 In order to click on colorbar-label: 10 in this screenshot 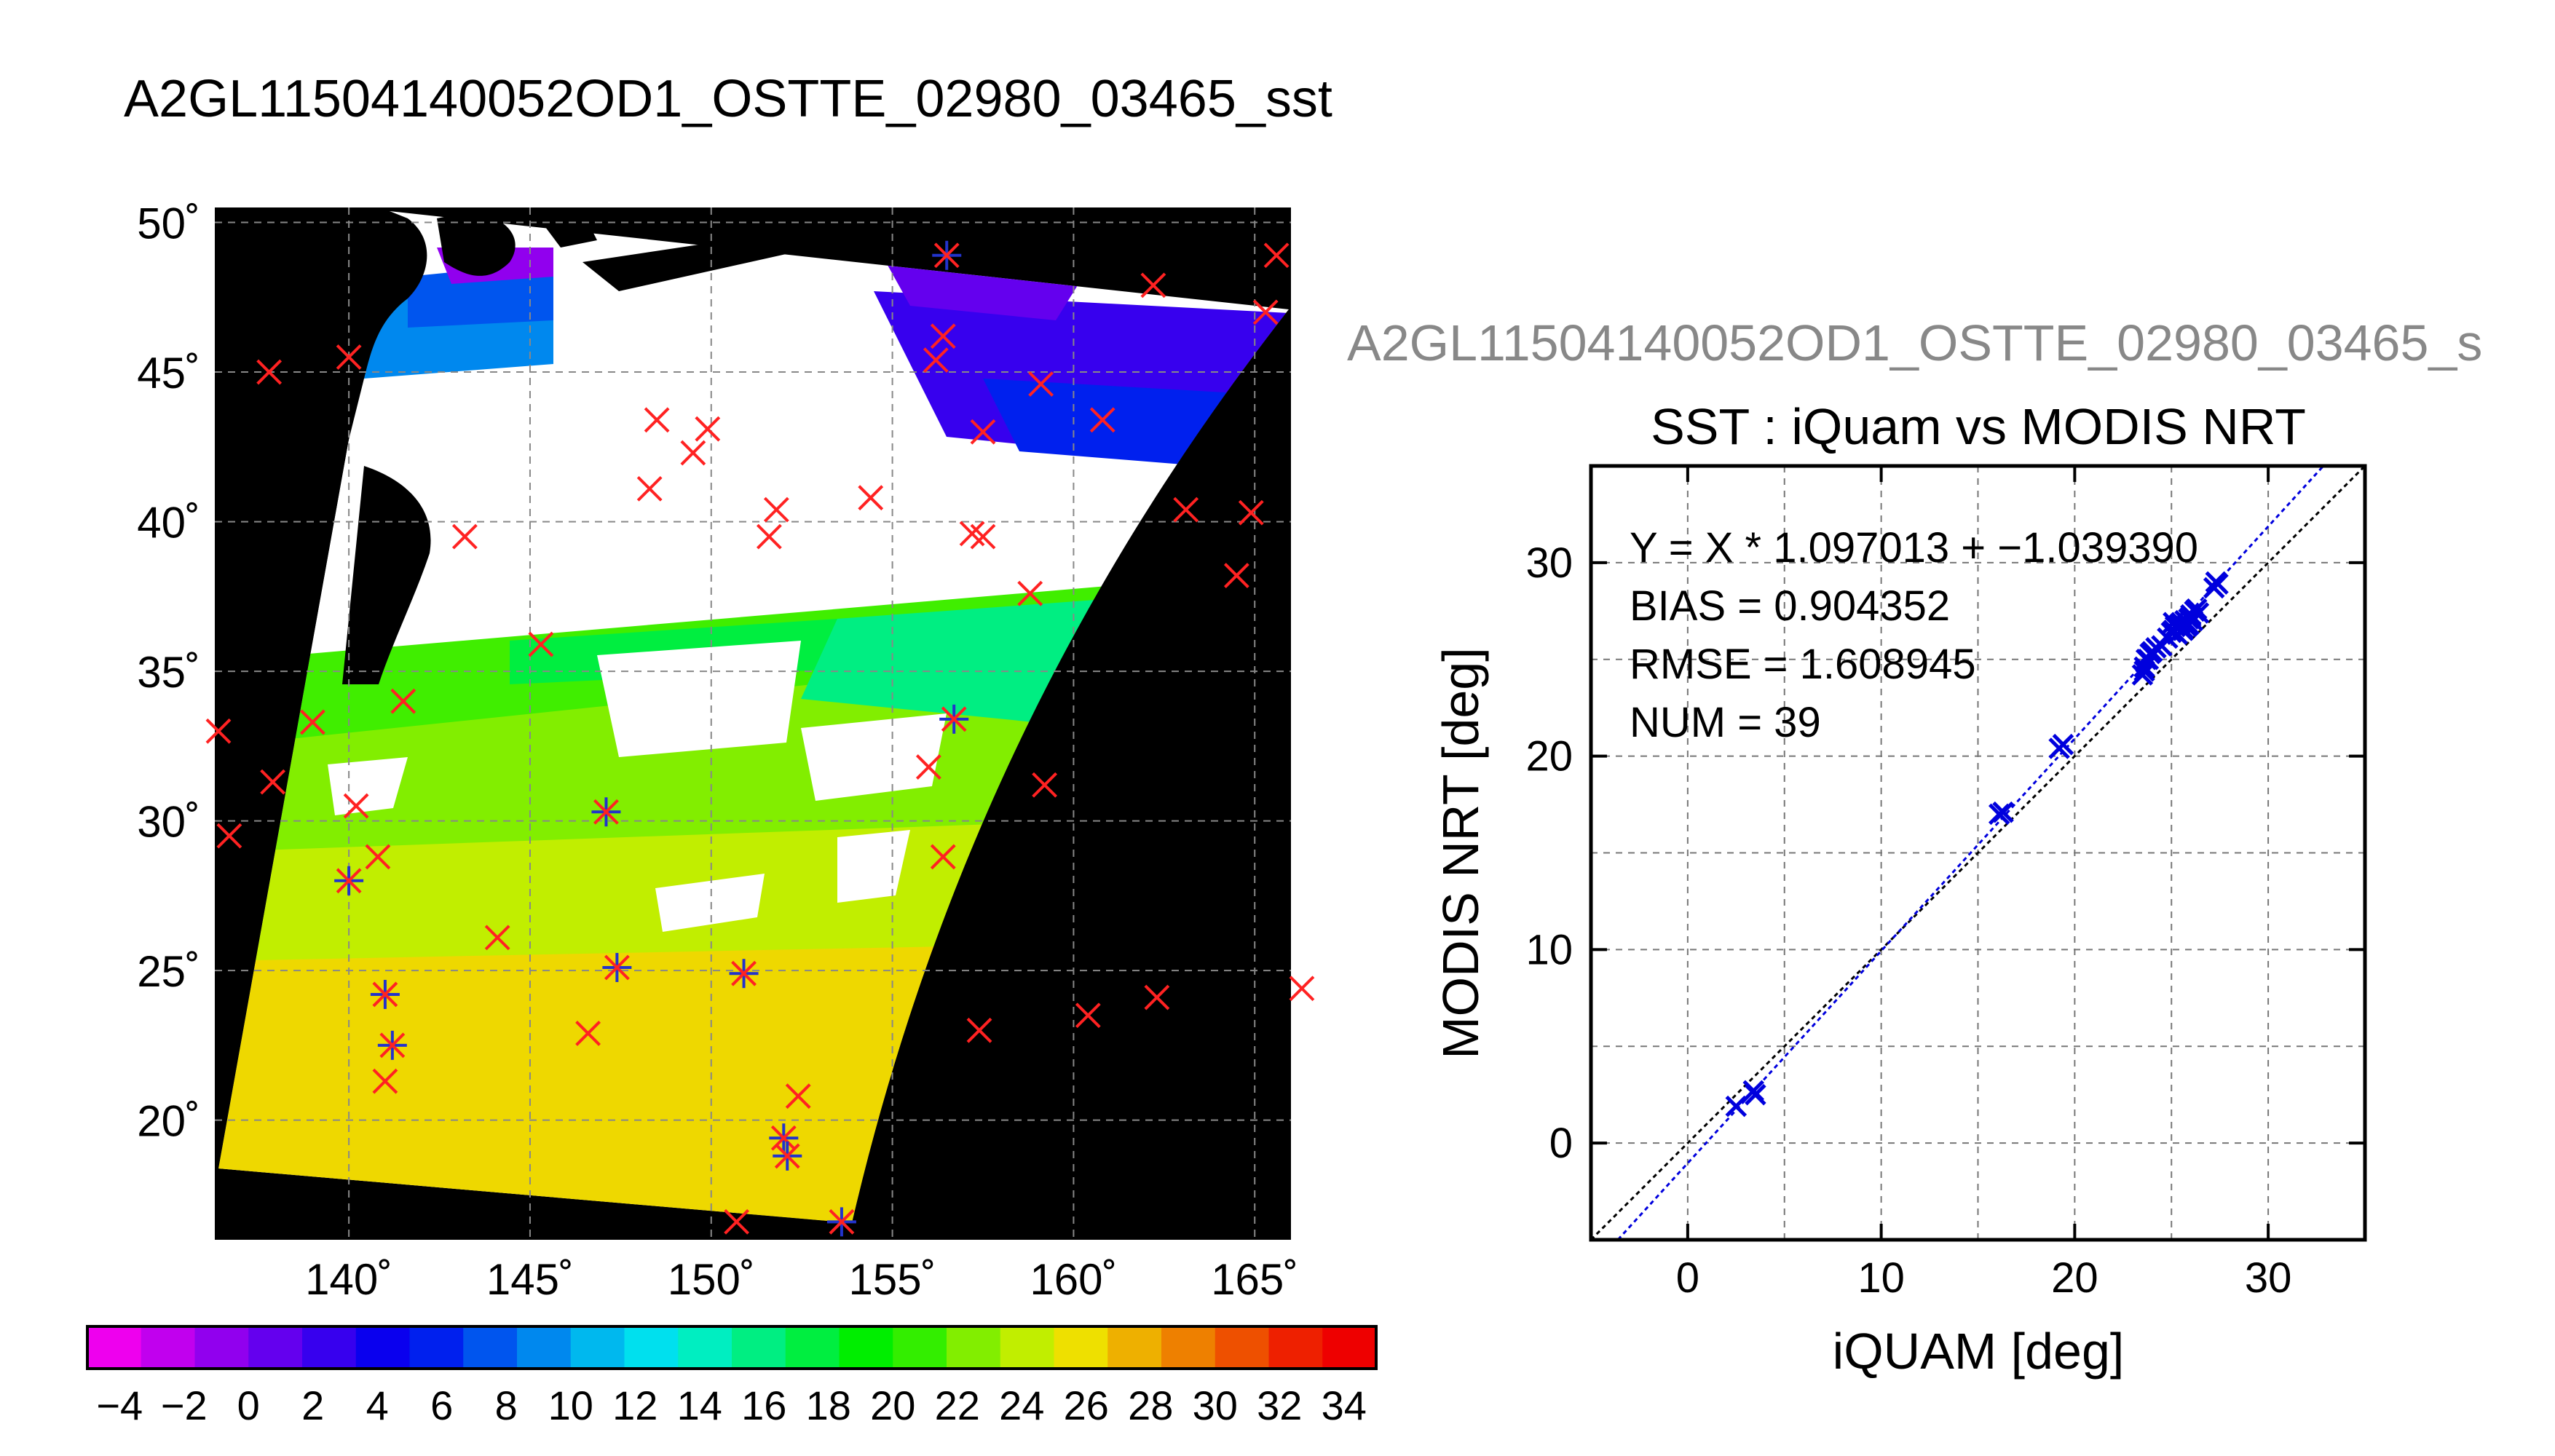, I will do `click(570, 1405)`.